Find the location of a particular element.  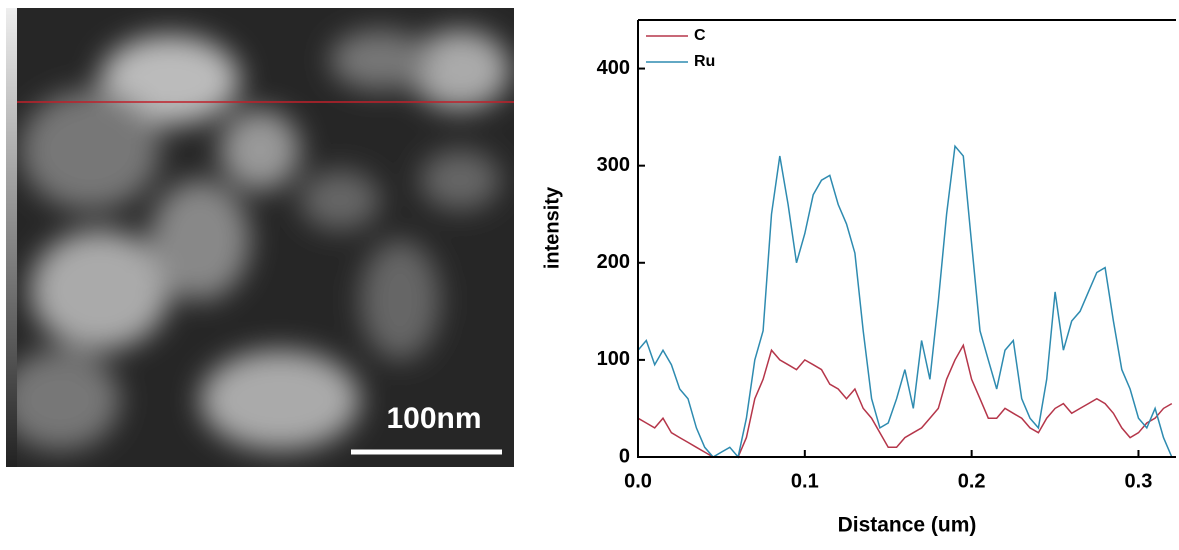

y-tick-label: 400 is located at coordinates (613, 68).